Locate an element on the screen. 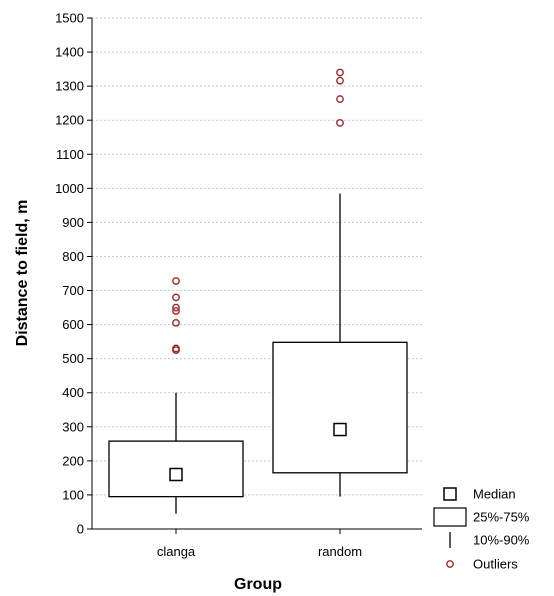 The height and width of the screenshot is (596, 554). legend: Median 25%-75% 10%-90% Outliers is located at coordinates (481, 529).